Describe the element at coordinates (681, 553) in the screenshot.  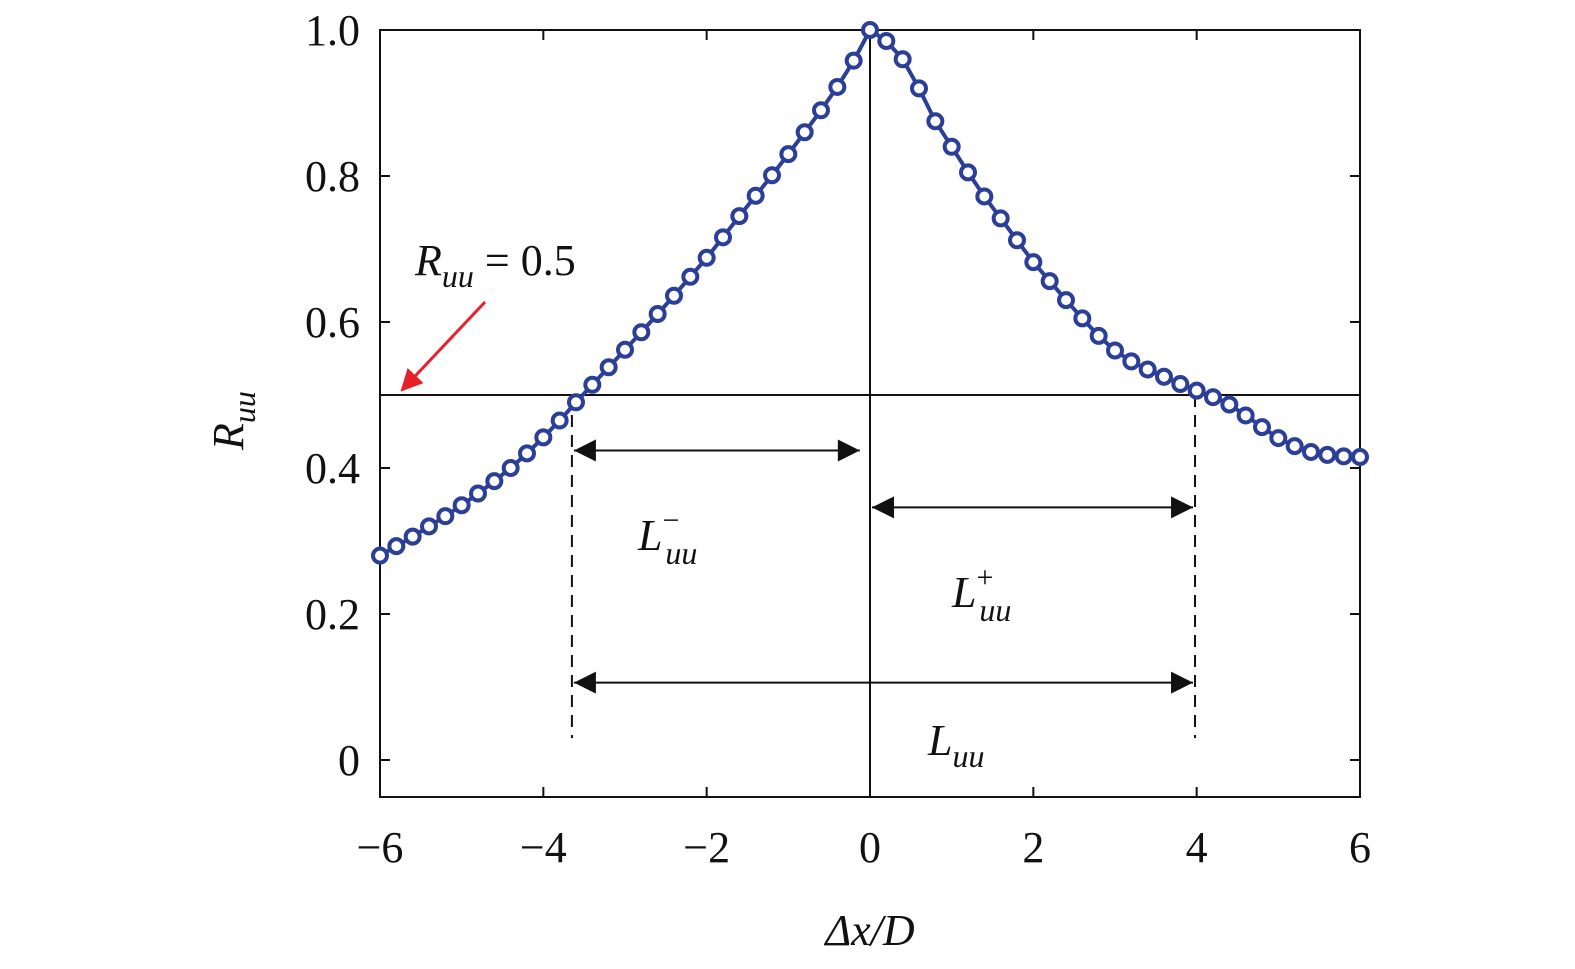
I see `l-minus-label-sub: uu` at that location.